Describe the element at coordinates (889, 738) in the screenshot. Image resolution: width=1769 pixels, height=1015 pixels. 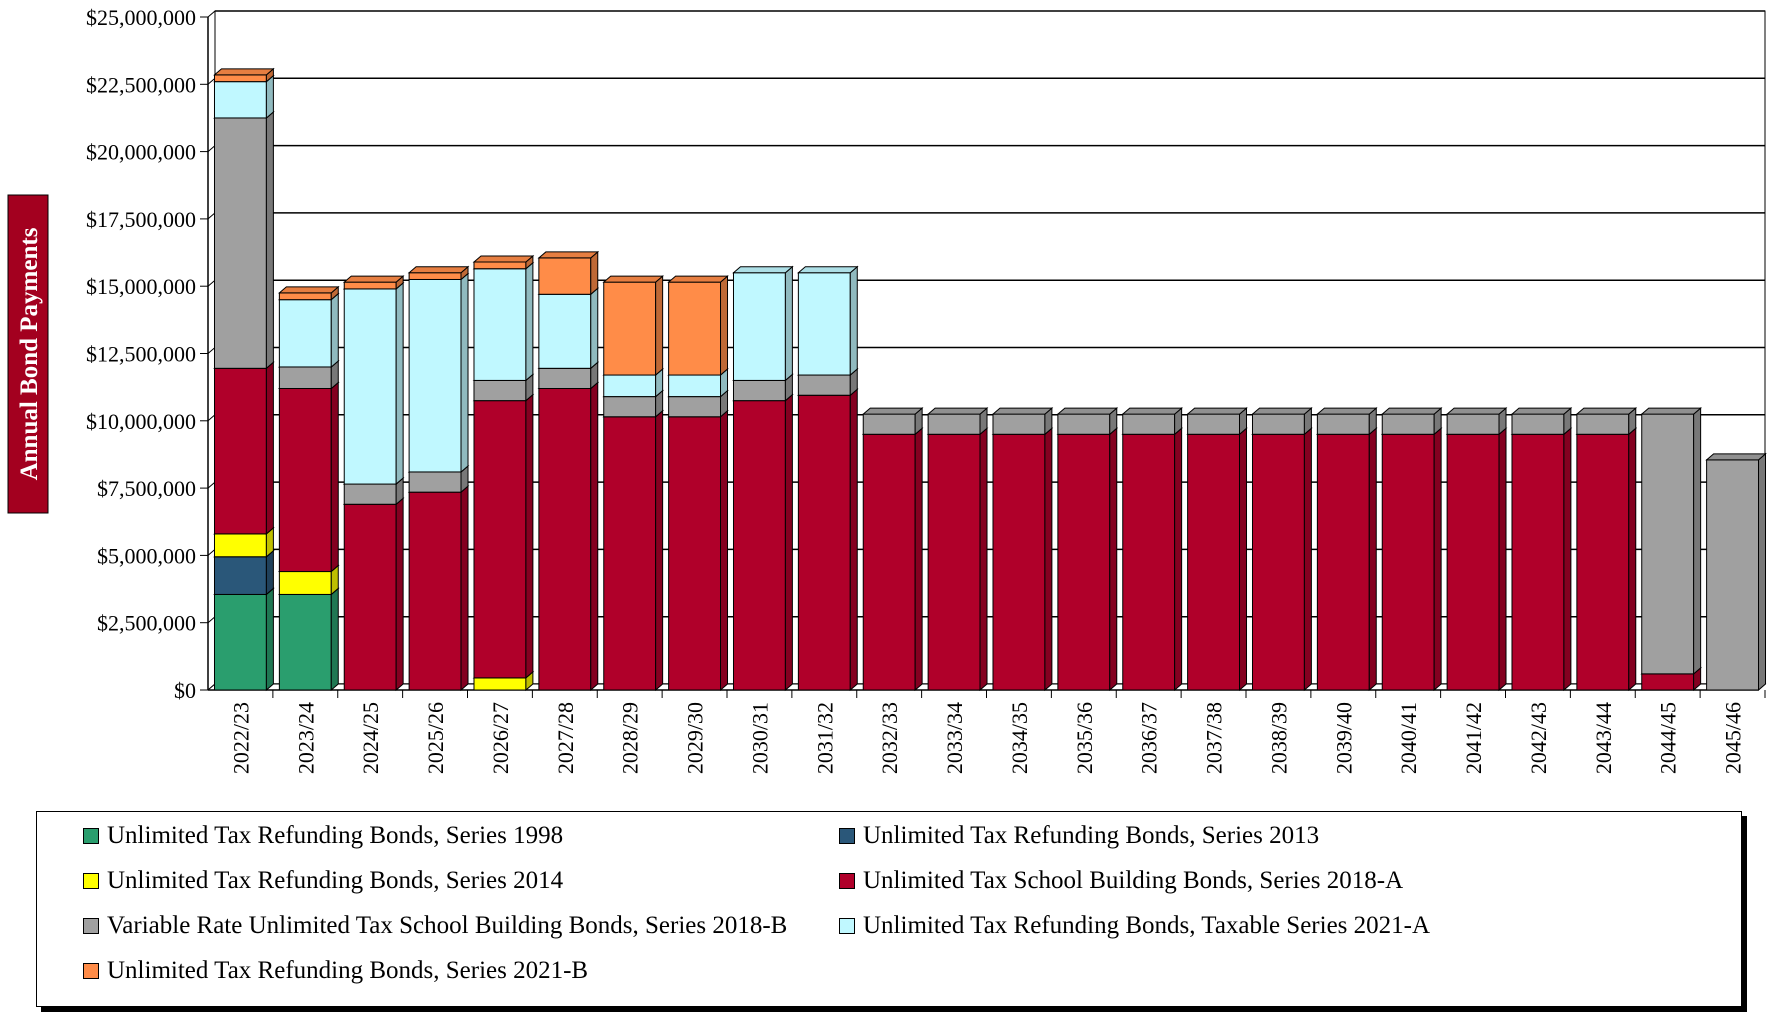
I see `x-tick-label: 2032/33` at that location.